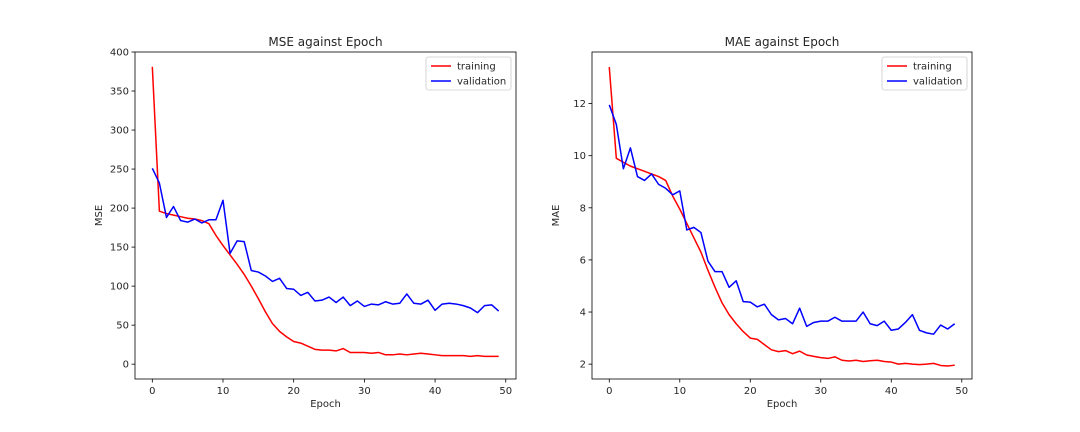  What do you see at coordinates (119, 248) in the screenshot?
I see `y-tick-label: 150` at bounding box center [119, 248].